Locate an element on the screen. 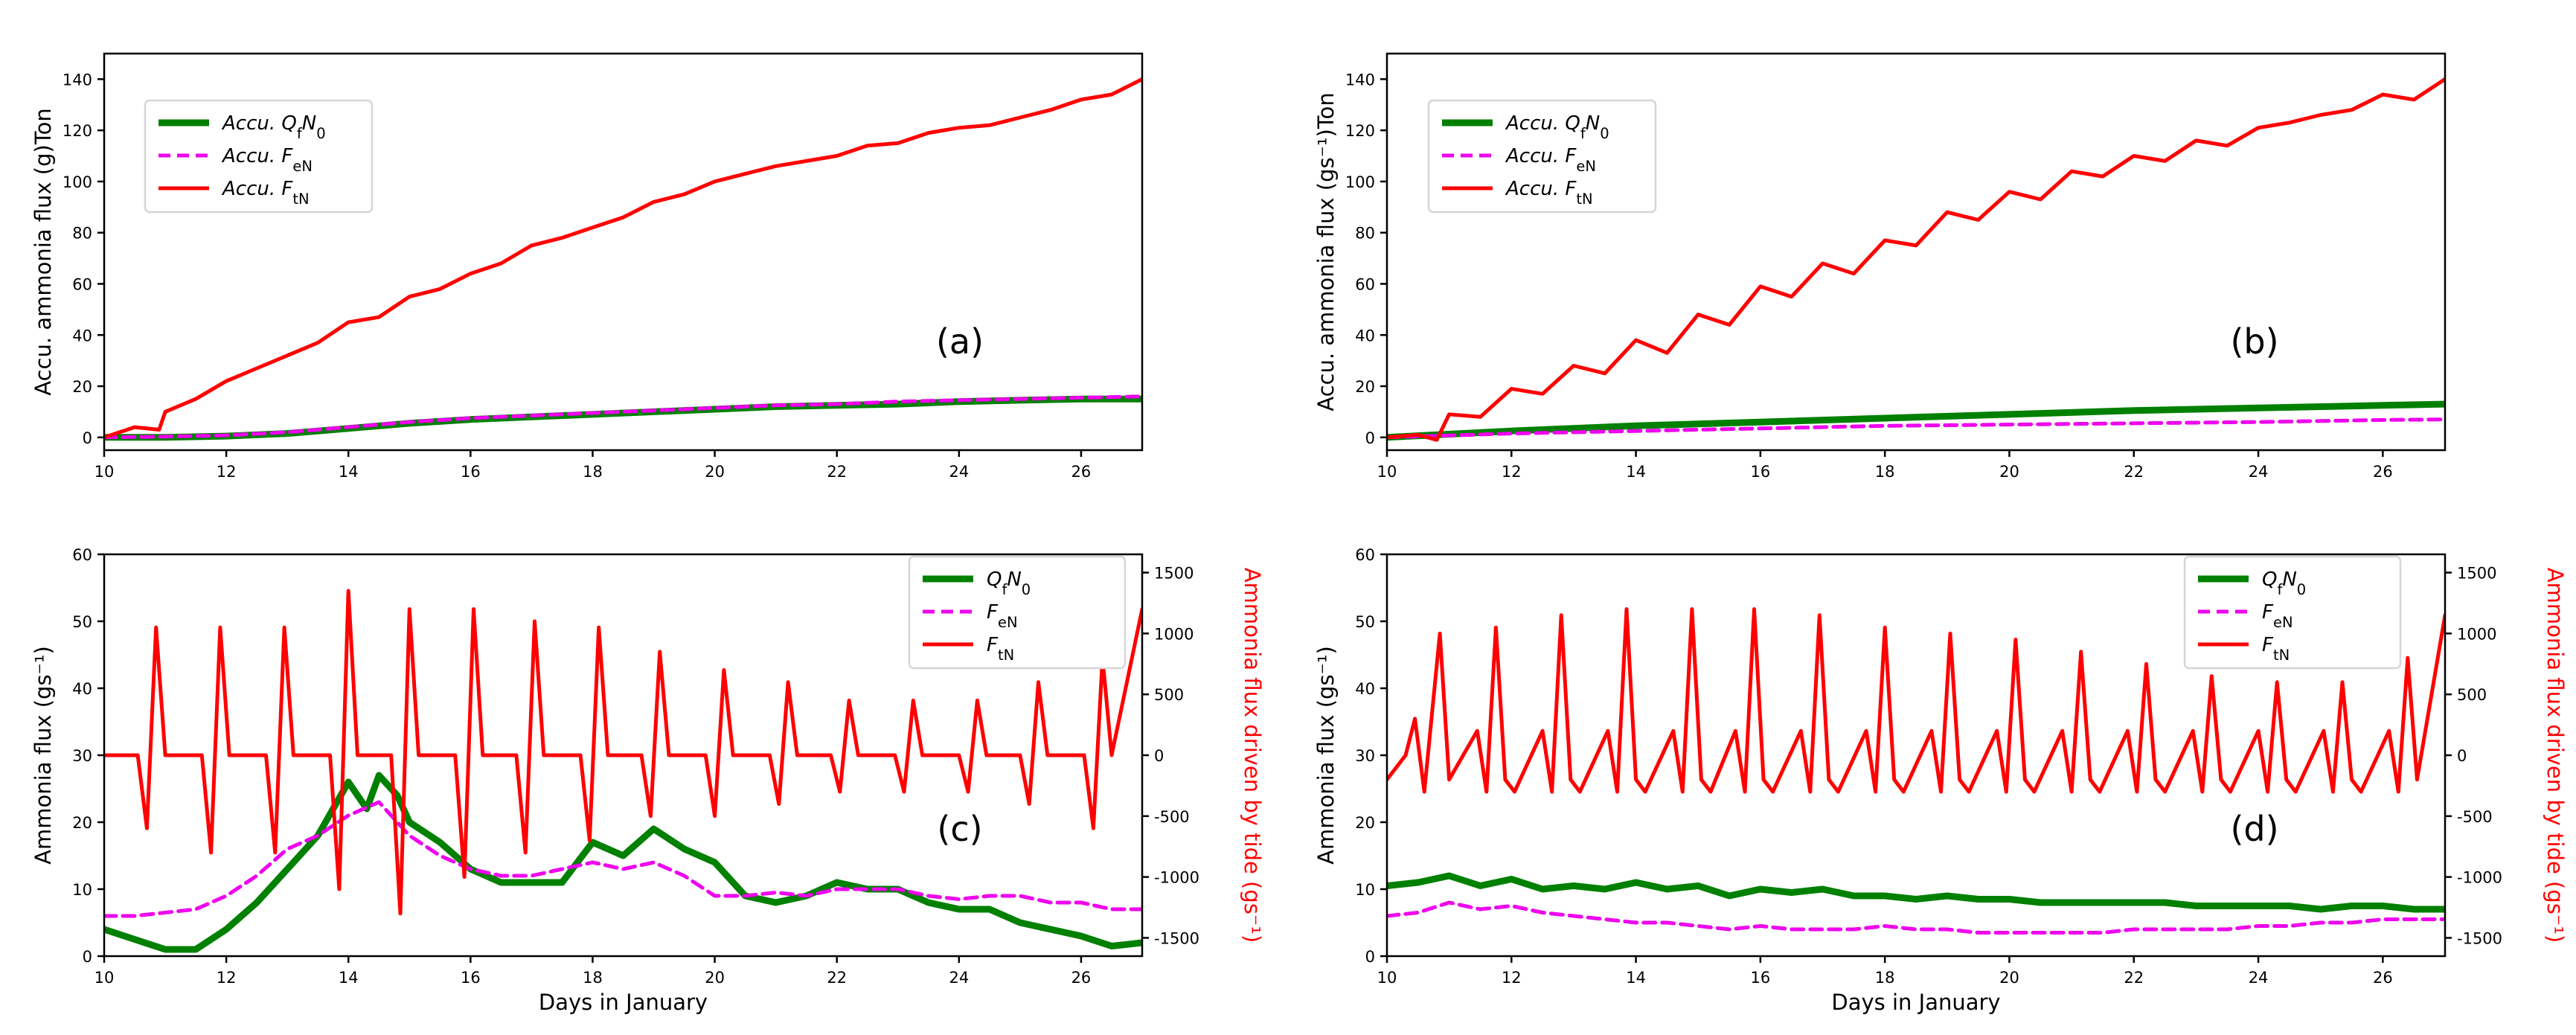  panel-label: (b) is located at coordinates (2254, 342).